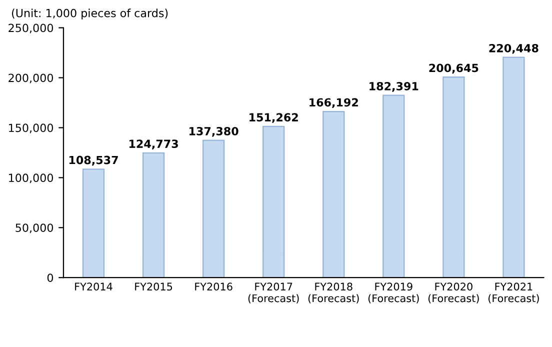 The width and height of the screenshot is (552, 347). What do you see at coordinates (453, 69) in the screenshot?
I see `data-label: 200,645` at bounding box center [453, 69].